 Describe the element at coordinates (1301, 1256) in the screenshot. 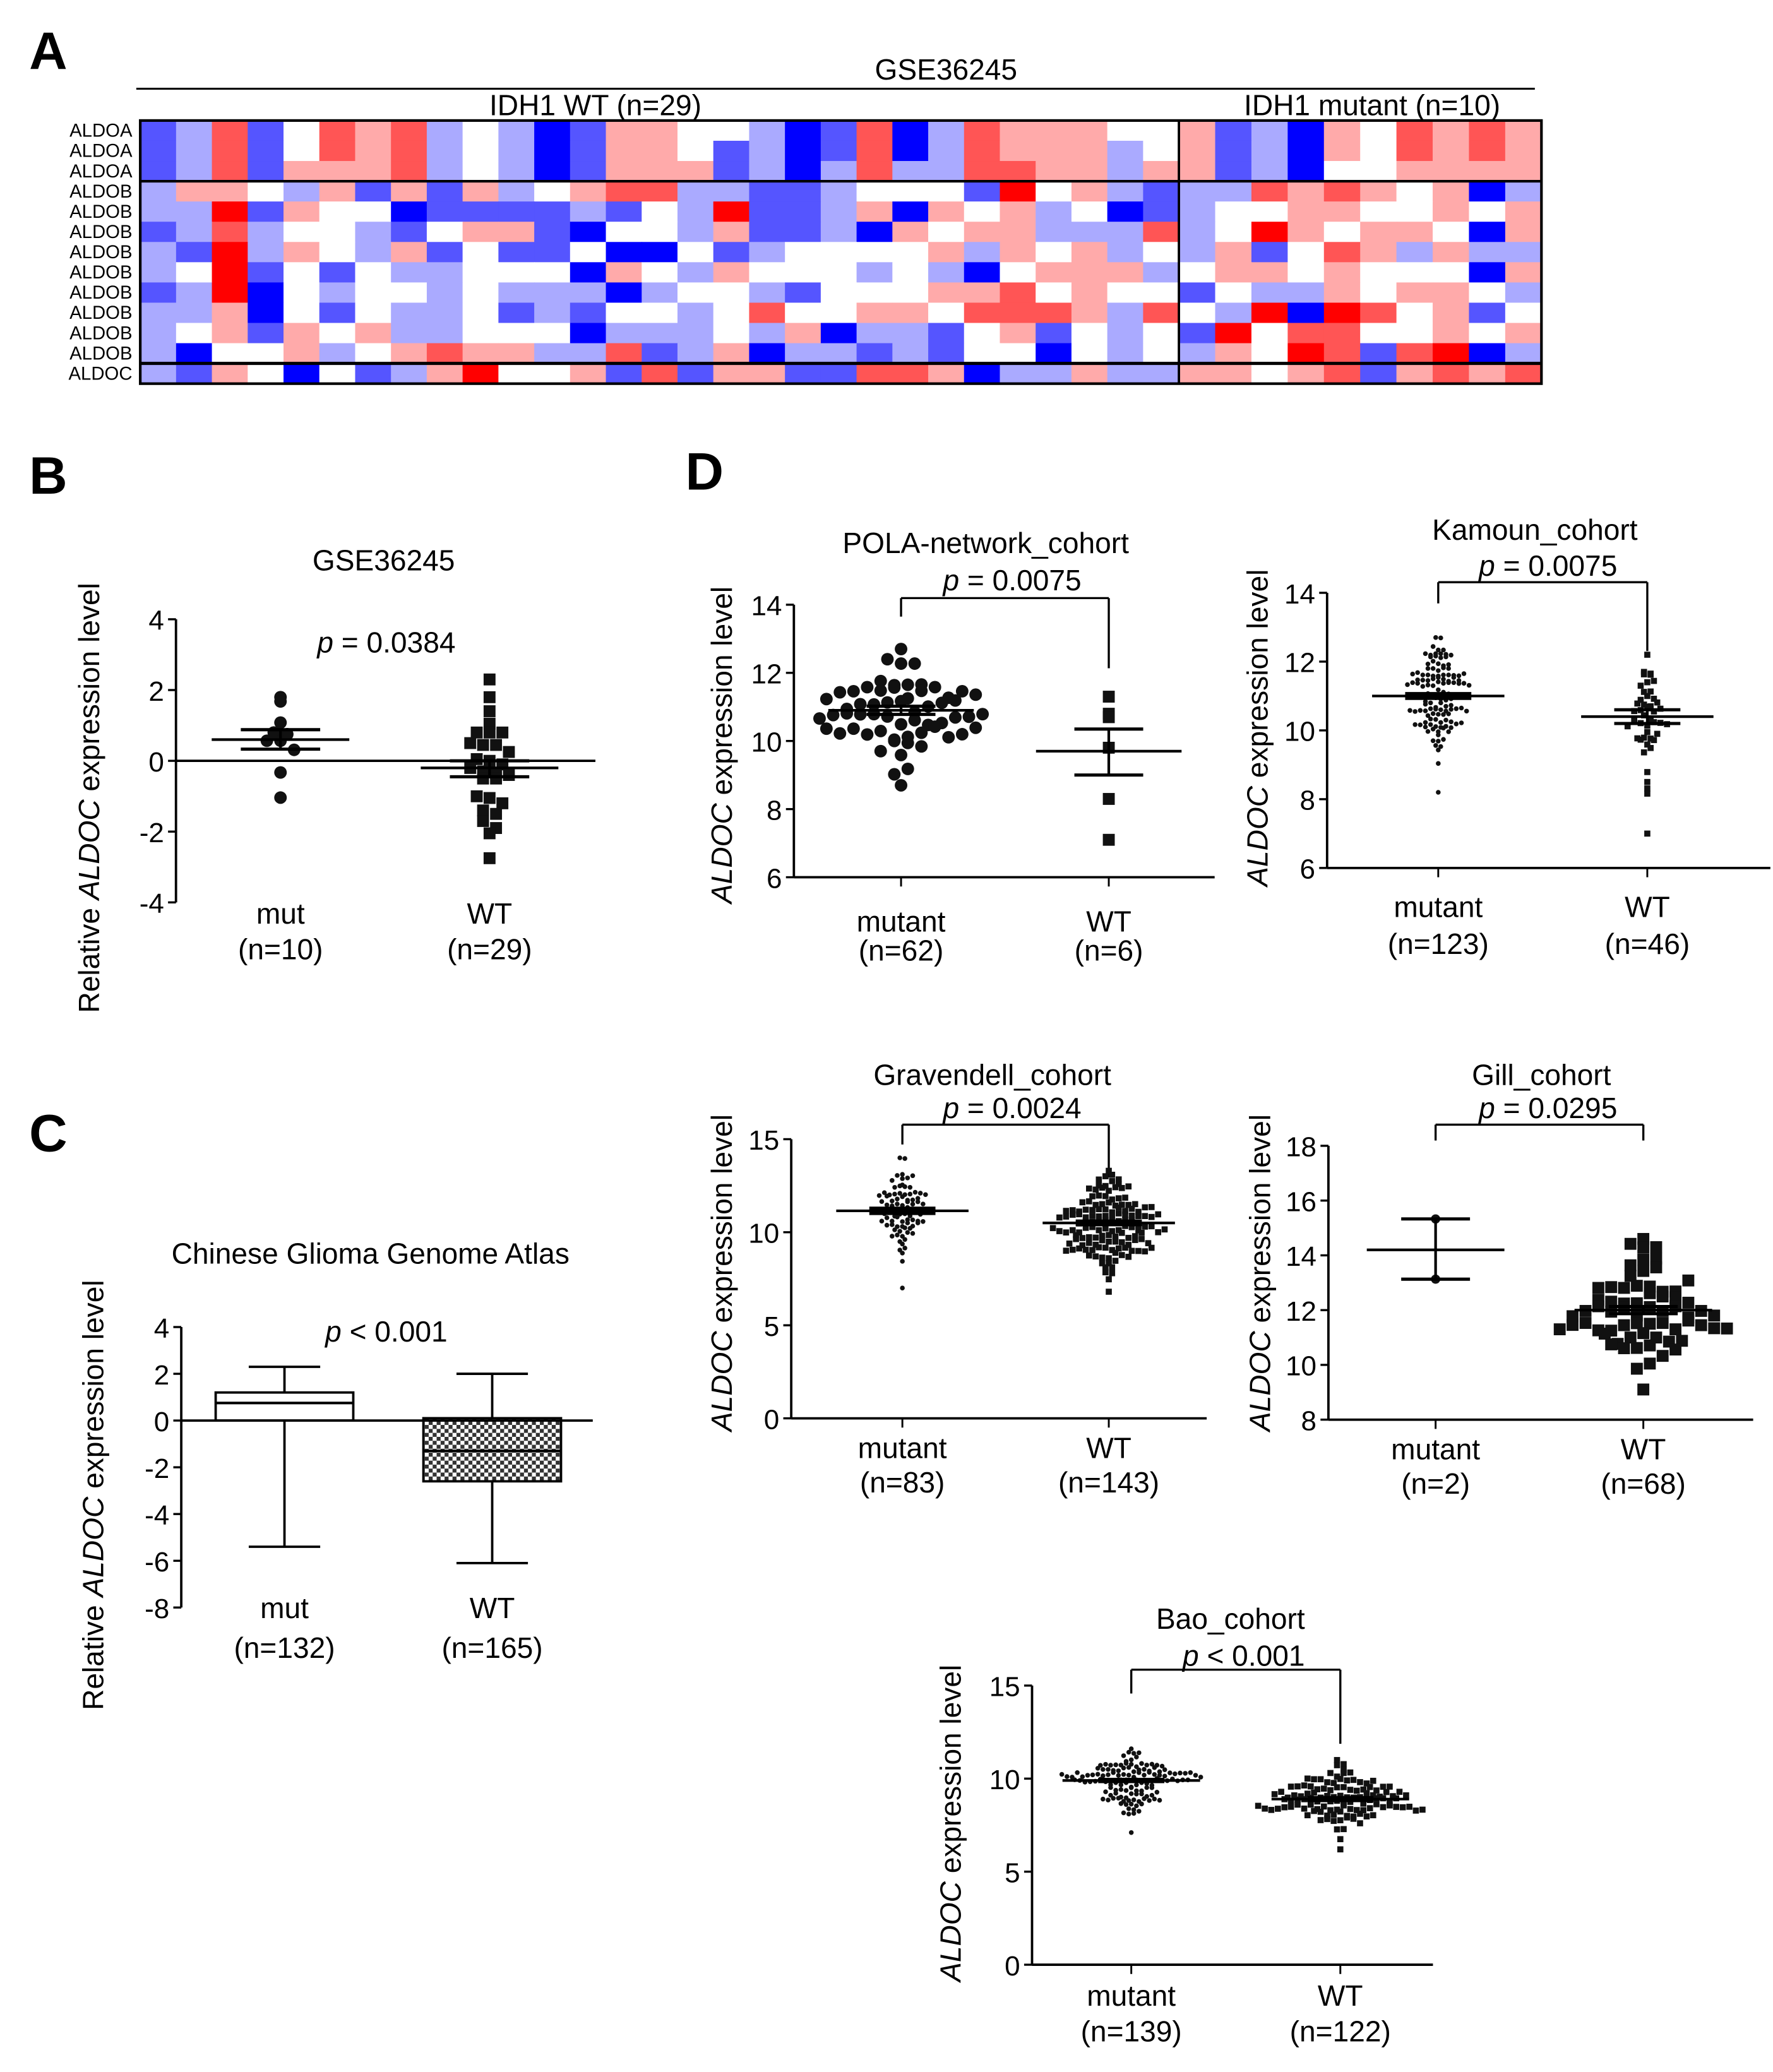

I see `y-tick-label: 14` at that location.